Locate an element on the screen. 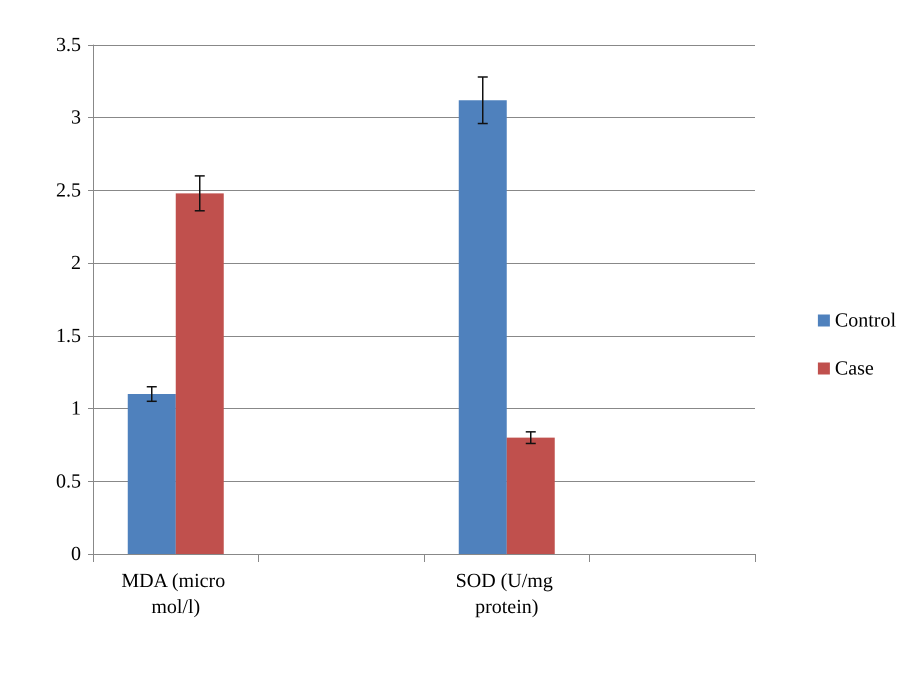  y-tick-label: 3 is located at coordinates (76, 117).